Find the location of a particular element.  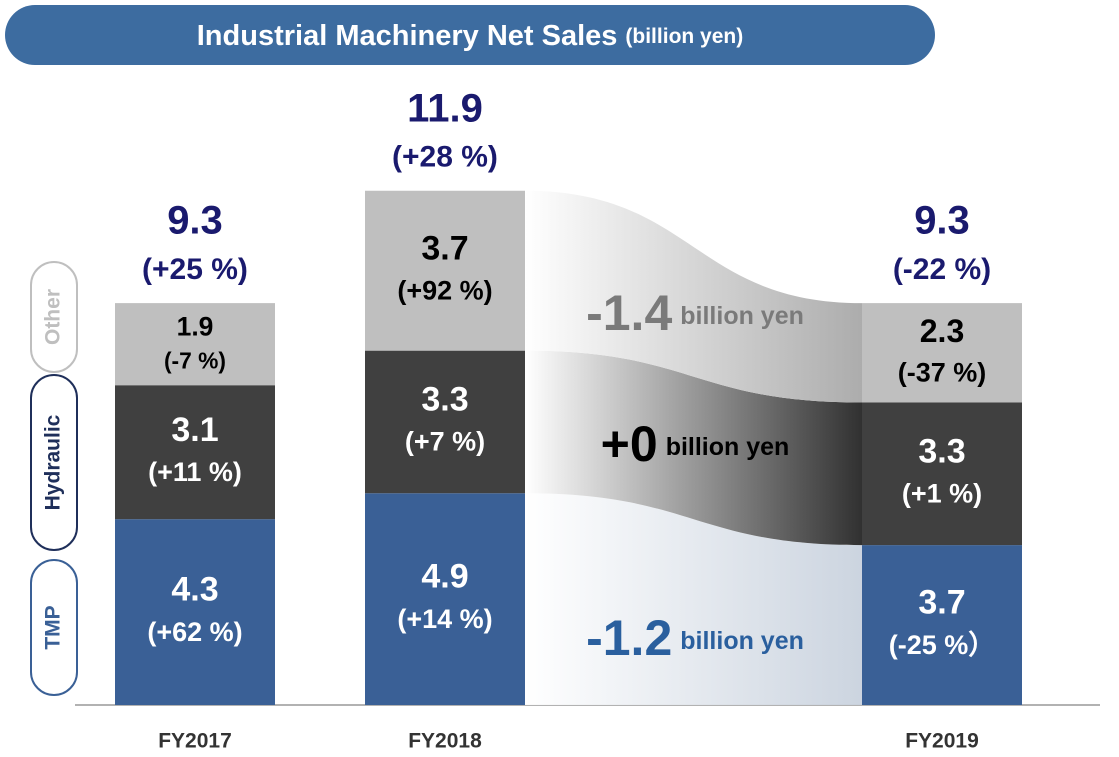

title-banner is located at coordinates (470, 35).